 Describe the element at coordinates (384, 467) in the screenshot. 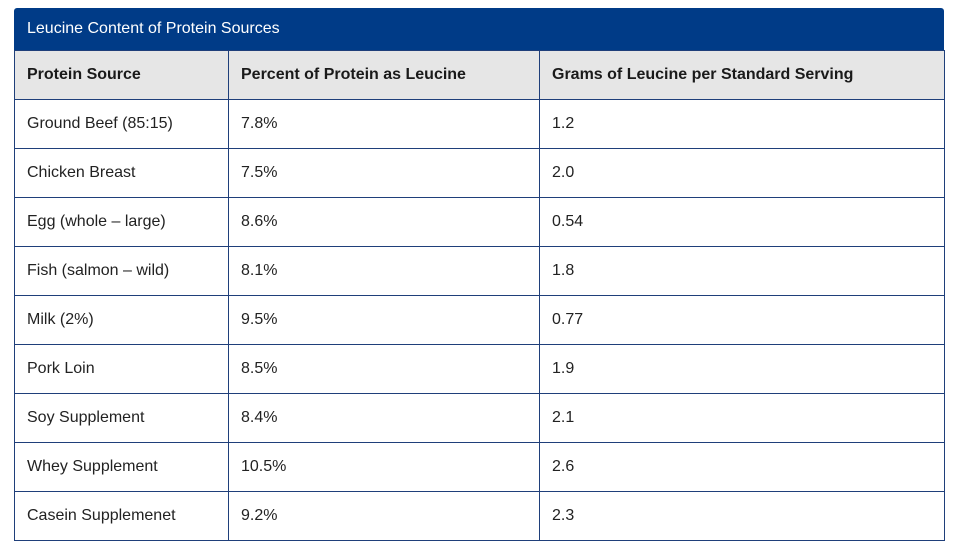

I see `cell-percent-leucine: 10.5%` at that location.